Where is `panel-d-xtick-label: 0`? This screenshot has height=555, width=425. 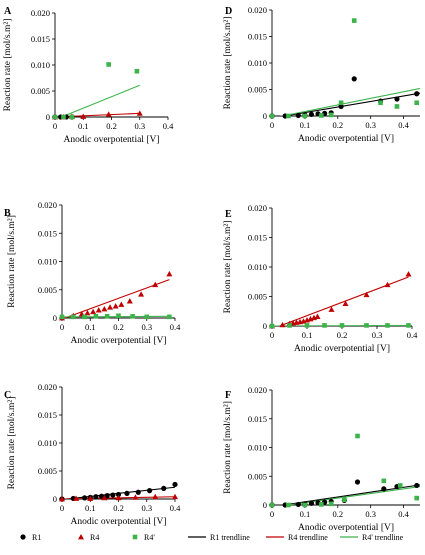 panel-d-xtick-label: 0 is located at coordinates (272, 125).